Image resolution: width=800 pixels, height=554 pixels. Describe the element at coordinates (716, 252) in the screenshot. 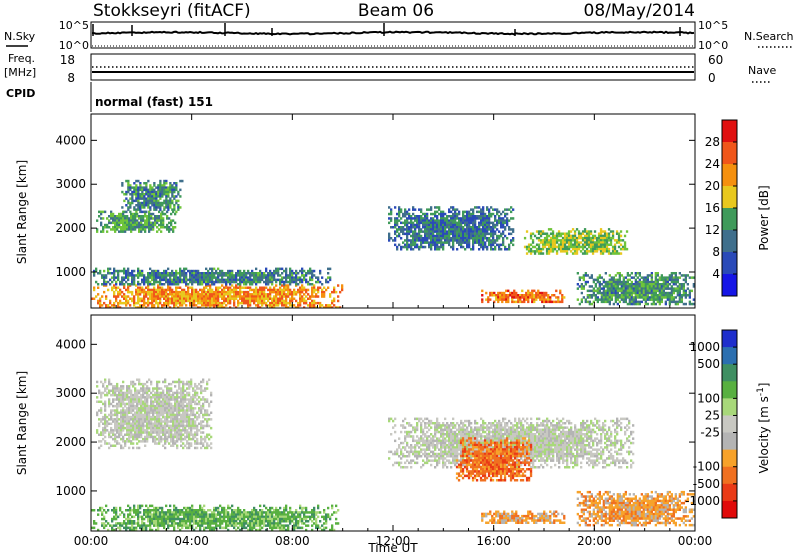

I see `power-colorbar-tick: 8` at that location.